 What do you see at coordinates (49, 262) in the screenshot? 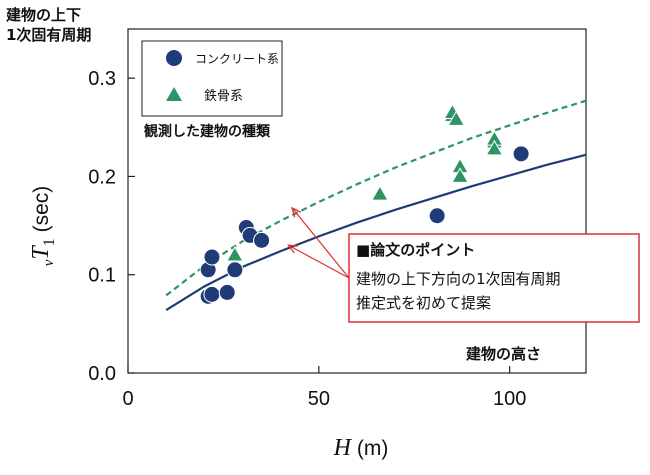
I see `y-axis-label-prefix: v` at bounding box center [49, 262].